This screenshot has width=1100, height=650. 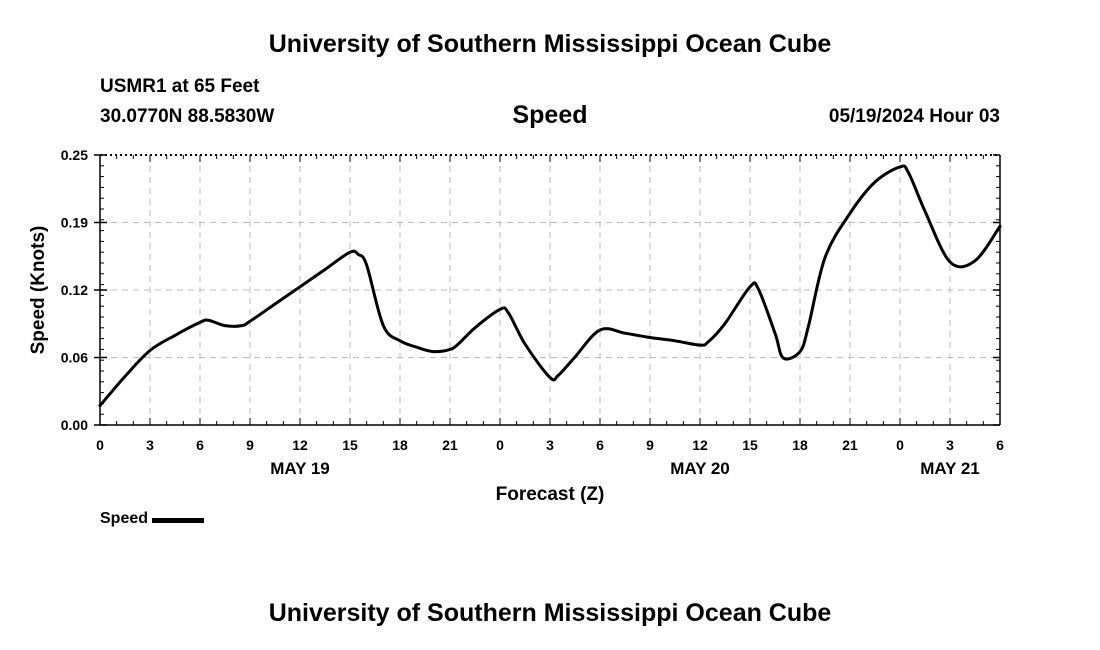 What do you see at coordinates (187, 116) in the screenshot?
I see `station-coordinates: 30.0770N 88.5830W` at bounding box center [187, 116].